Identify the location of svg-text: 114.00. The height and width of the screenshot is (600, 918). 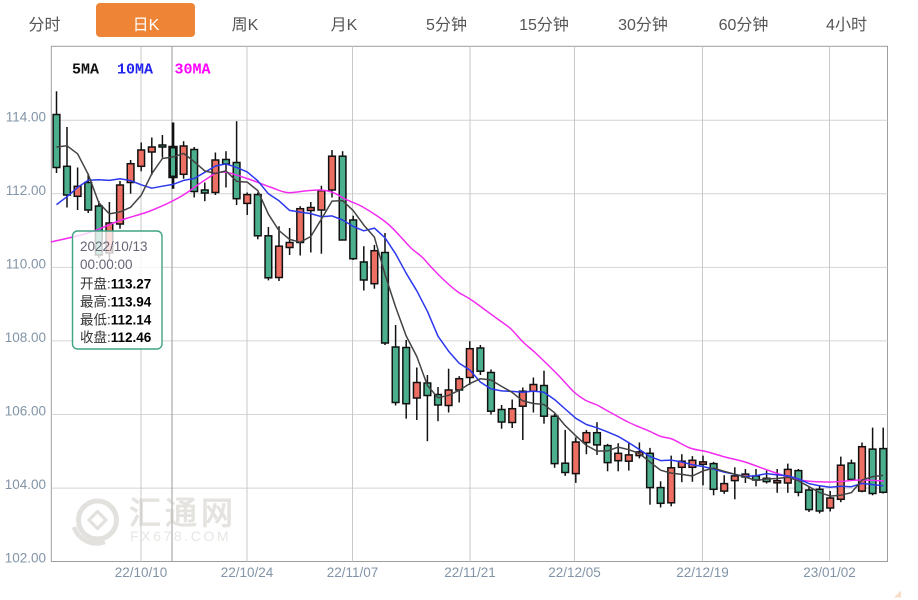
(26, 117).